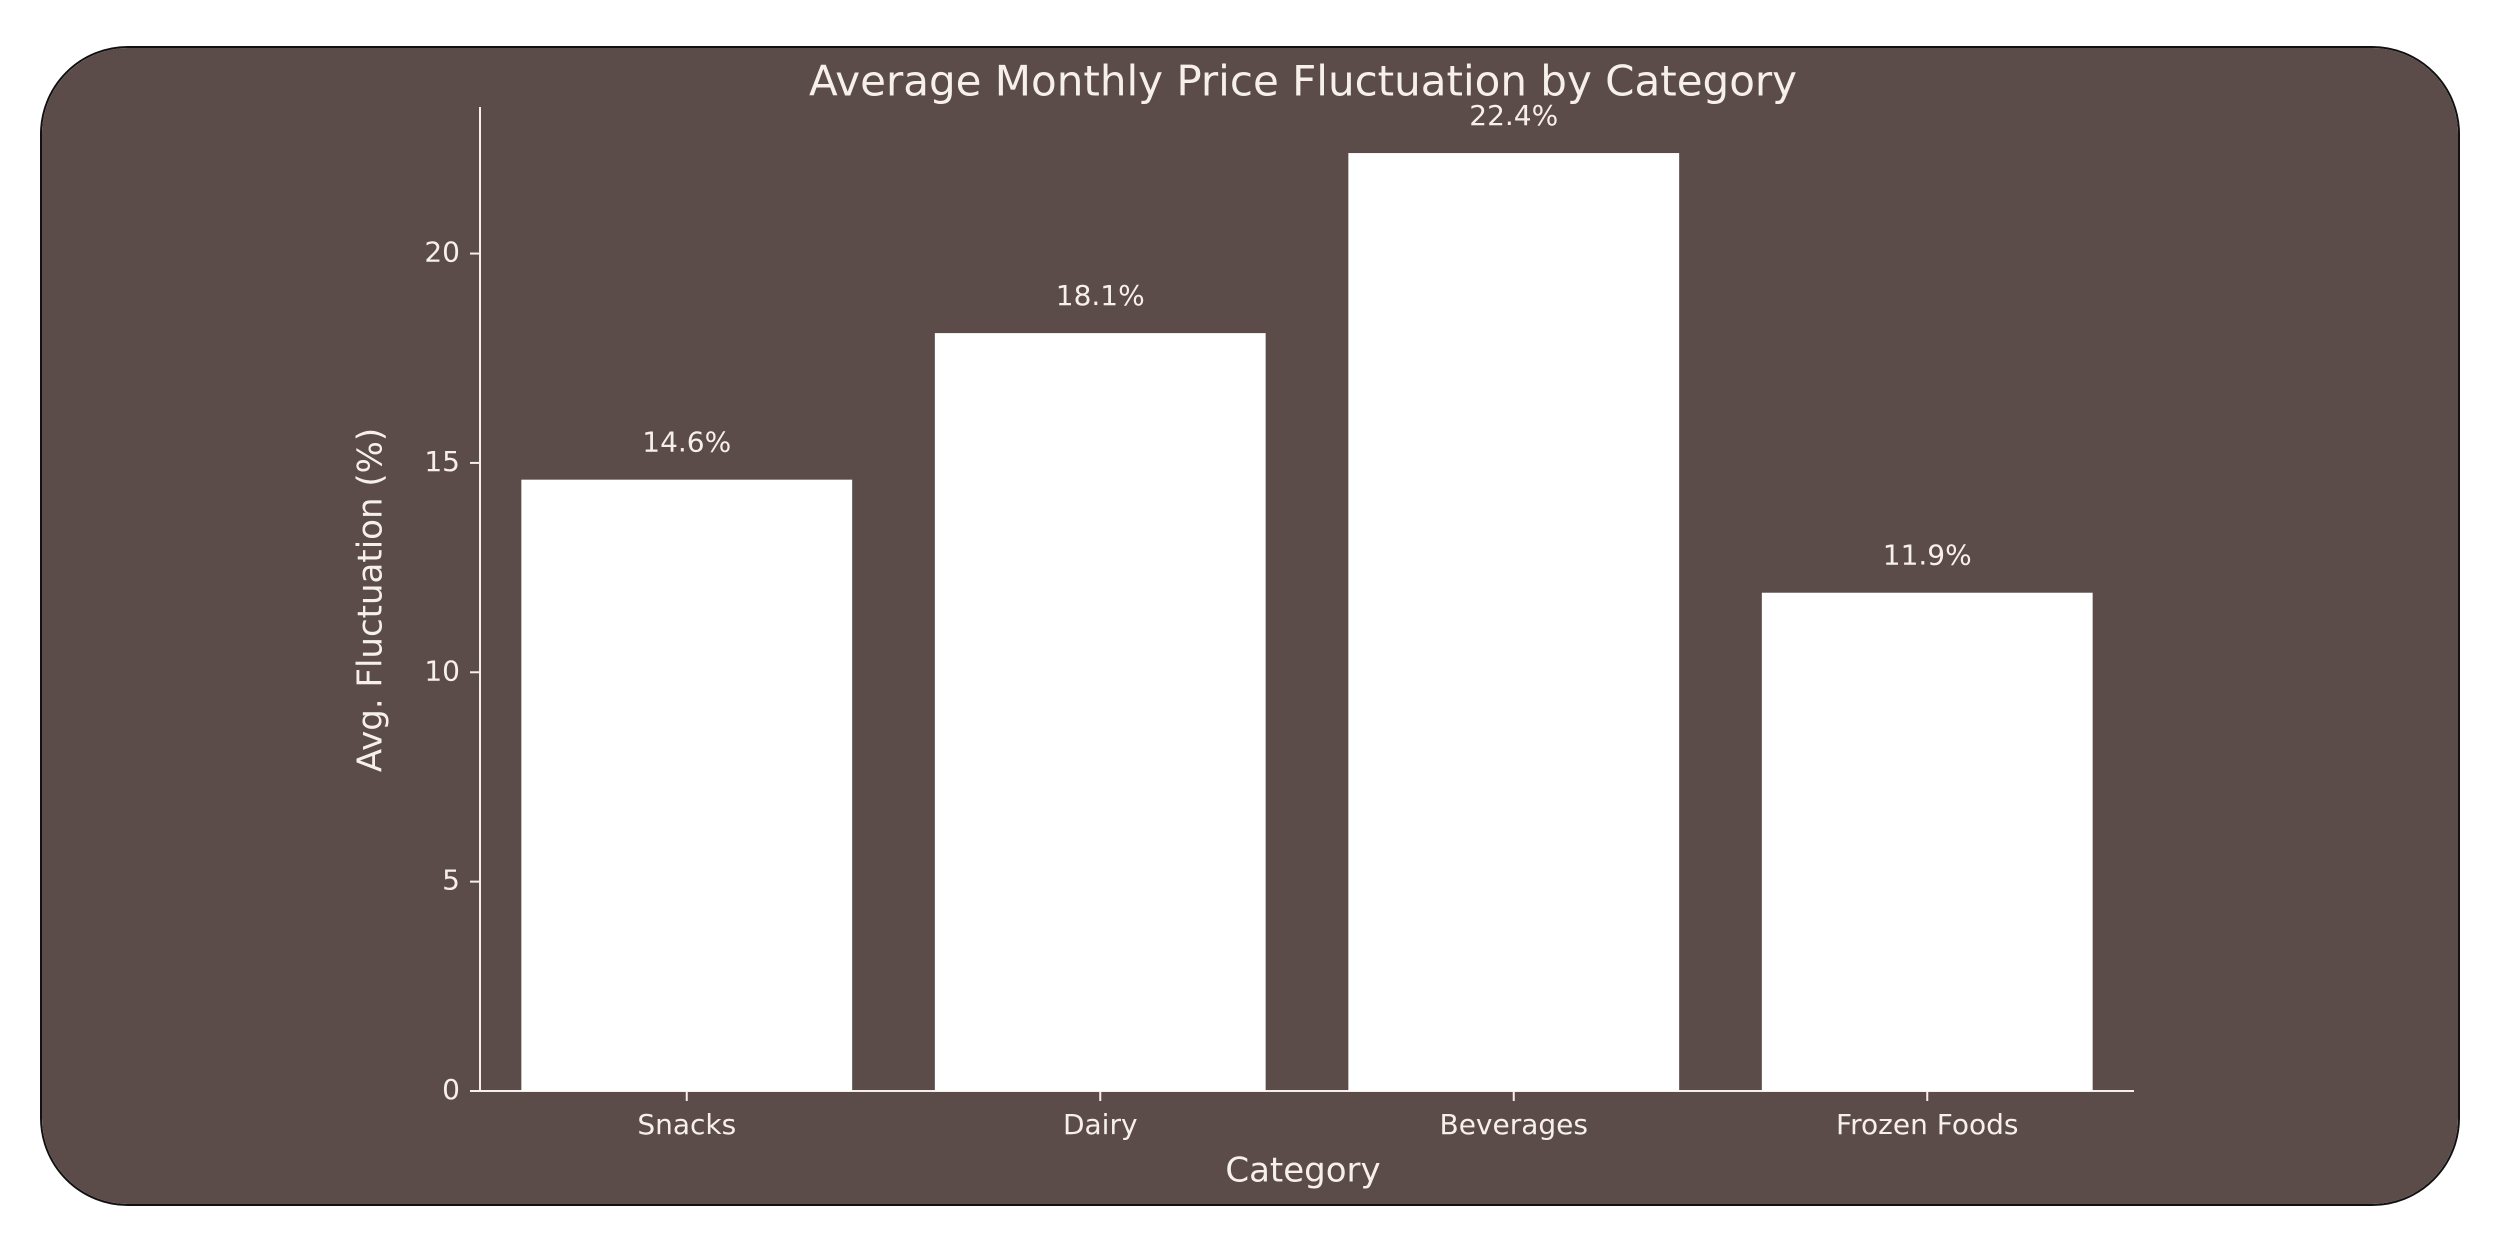  What do you see at coordinates (1100, 295) in the screenshot?
I see `value-label: 18.1%` at bounding box center [1100, 295].